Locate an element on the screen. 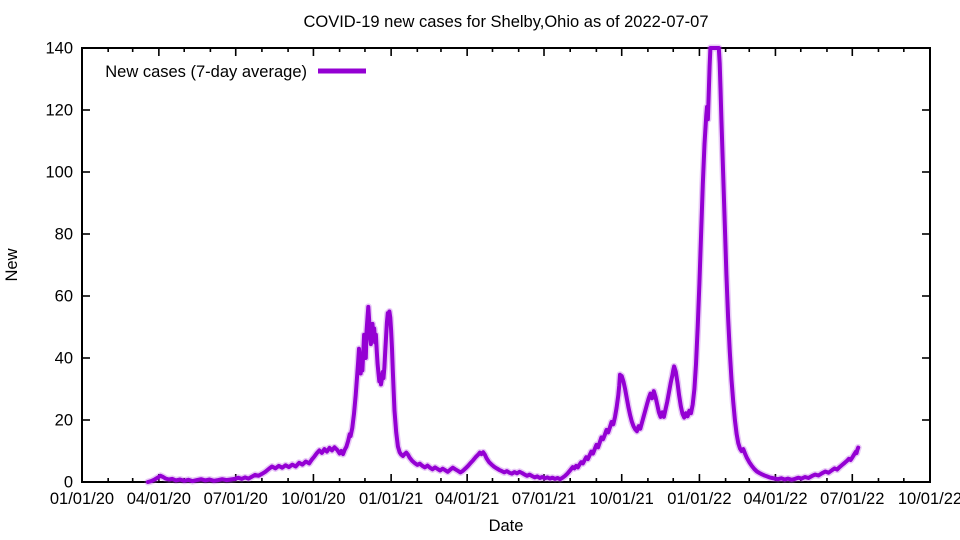 The width and height of the screenshot is (960, 540). x-tick-label: 07/01/20 is located at coordinates (236, 499).